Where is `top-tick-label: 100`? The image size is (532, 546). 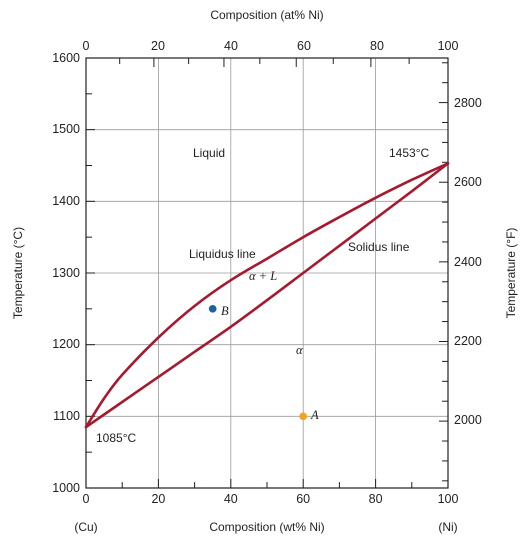 top-tick-label: 100 is located at coordinates (448, 46).